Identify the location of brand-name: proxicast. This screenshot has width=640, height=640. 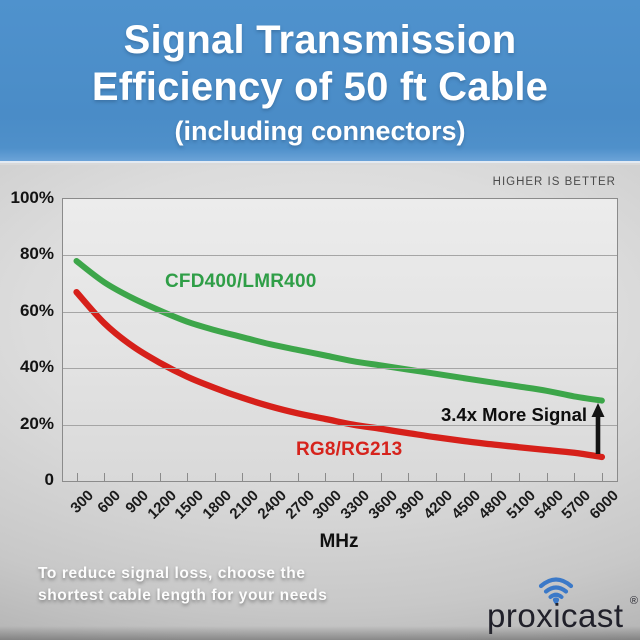
(555, 615).